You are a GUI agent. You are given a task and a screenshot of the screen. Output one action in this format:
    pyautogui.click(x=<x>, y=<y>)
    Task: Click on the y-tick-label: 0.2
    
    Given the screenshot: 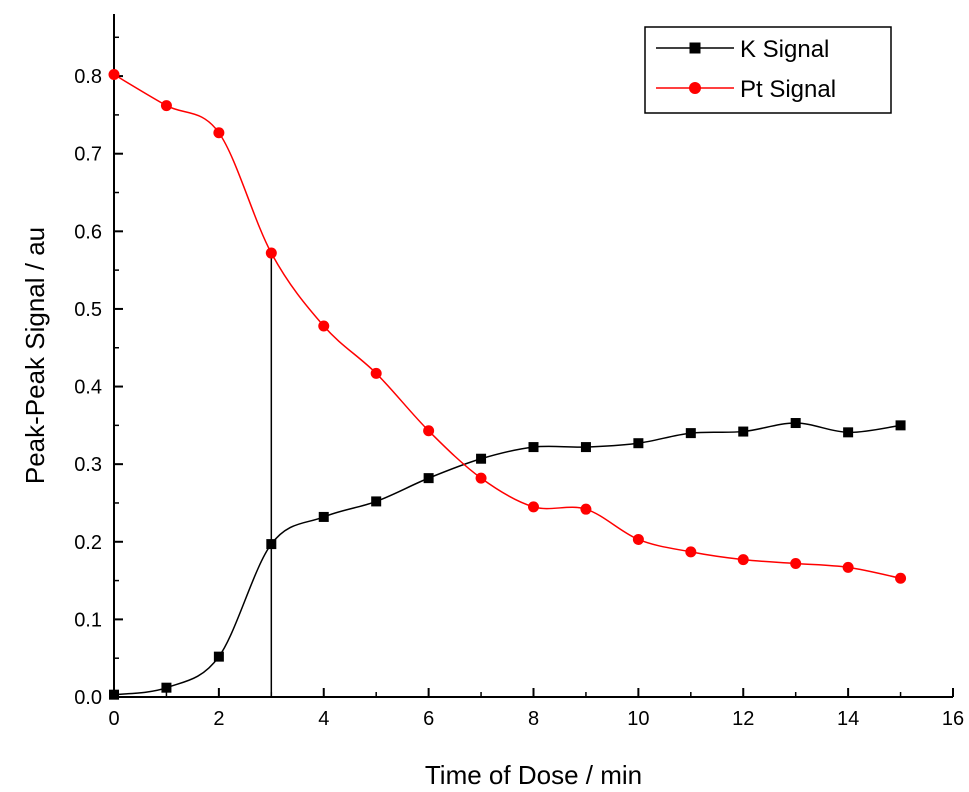 What is the action you would take?
    pyautogui.click(x=88, y=543)
    